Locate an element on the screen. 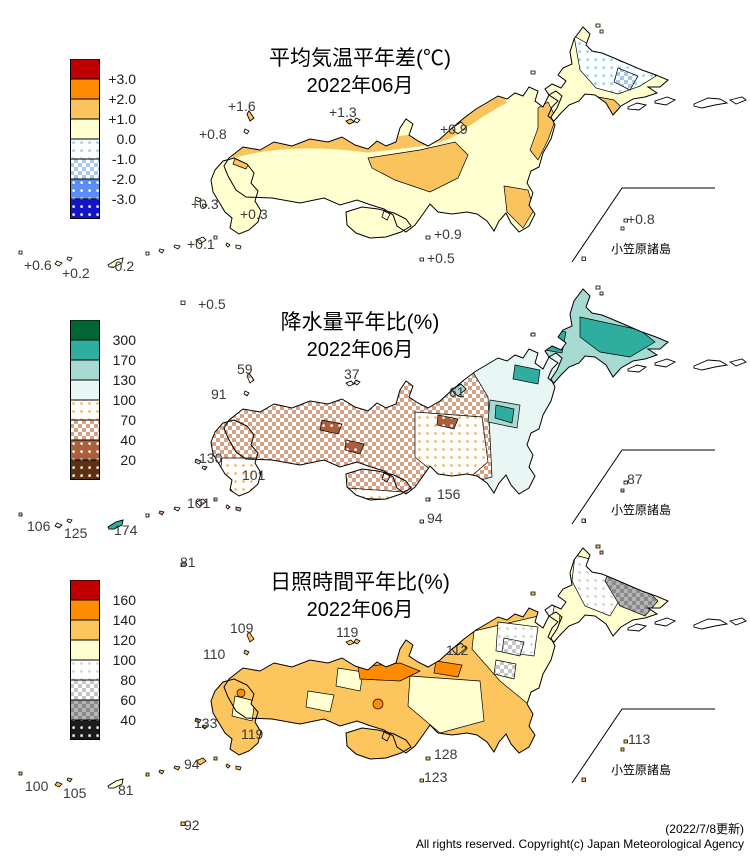  temperature-legend is located at coordinates (85, 139).